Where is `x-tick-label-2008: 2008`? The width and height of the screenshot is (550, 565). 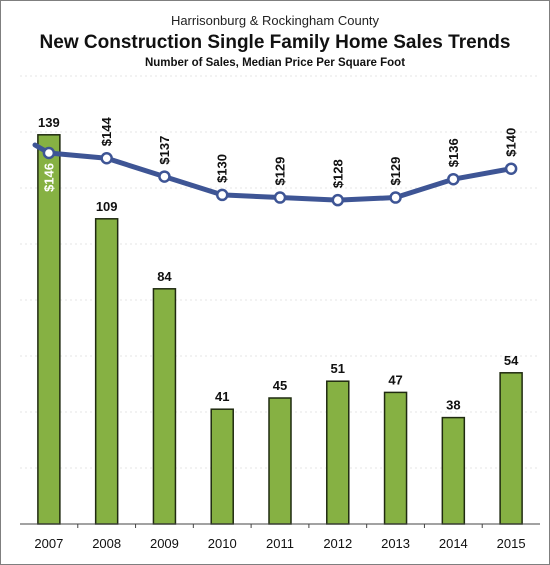 x-tick-label-2008: 2008 is located at coordinates (106, 543).